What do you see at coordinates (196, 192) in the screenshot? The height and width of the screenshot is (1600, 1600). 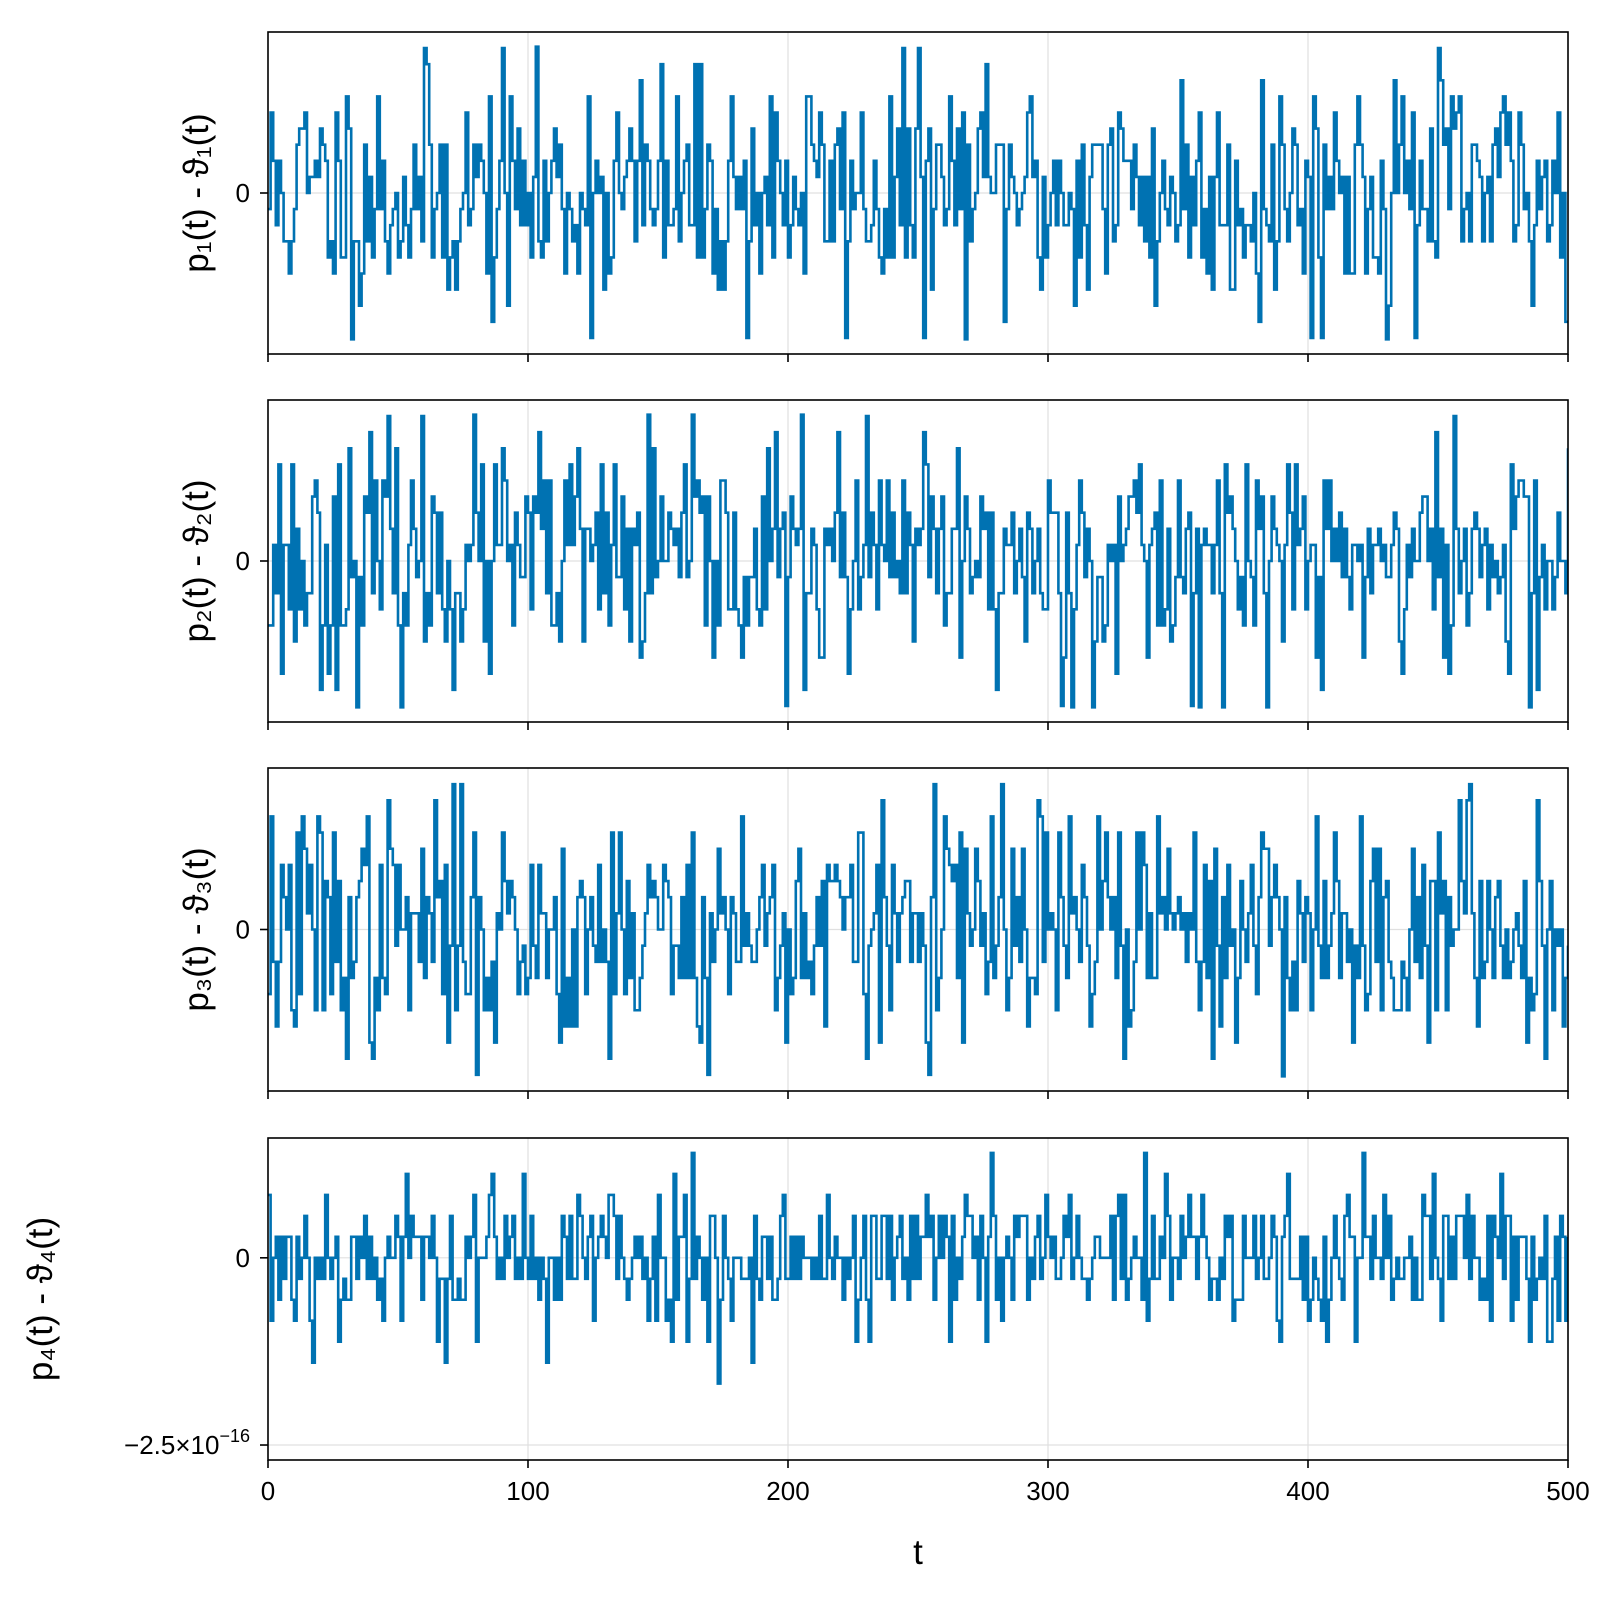 I see `y-axis-label: p₁(t) - ϑ₁(t)` at bounding box center [196, 192].